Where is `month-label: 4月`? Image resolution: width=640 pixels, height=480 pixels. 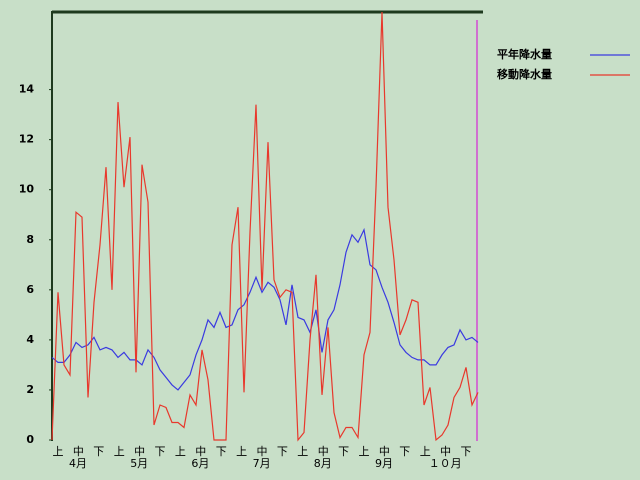
month-label: 4月 is located at coordinates (78, 463).